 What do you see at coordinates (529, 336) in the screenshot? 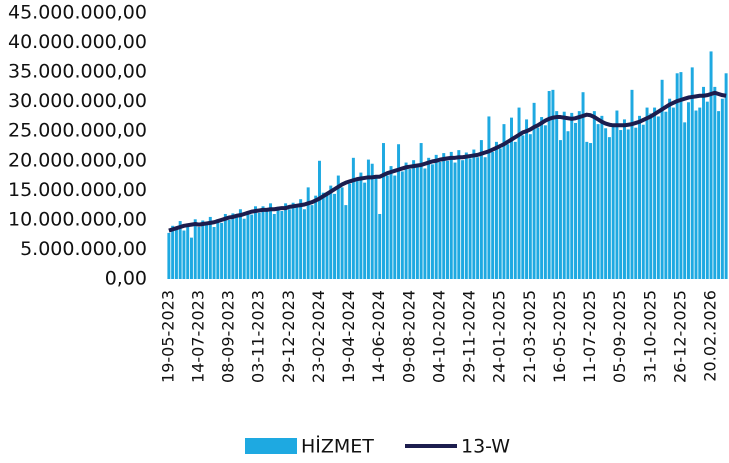
I see `x-tick-label: 21-03-2025` at bounding box center [529, 336].